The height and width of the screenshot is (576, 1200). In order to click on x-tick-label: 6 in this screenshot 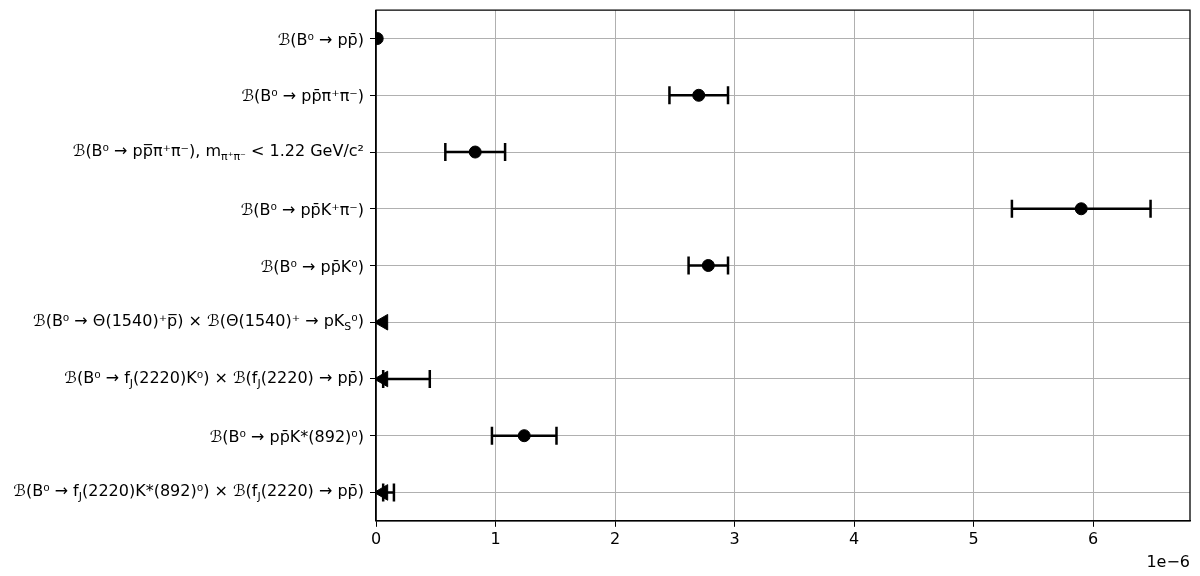, I will do `click(1093, 538)`.